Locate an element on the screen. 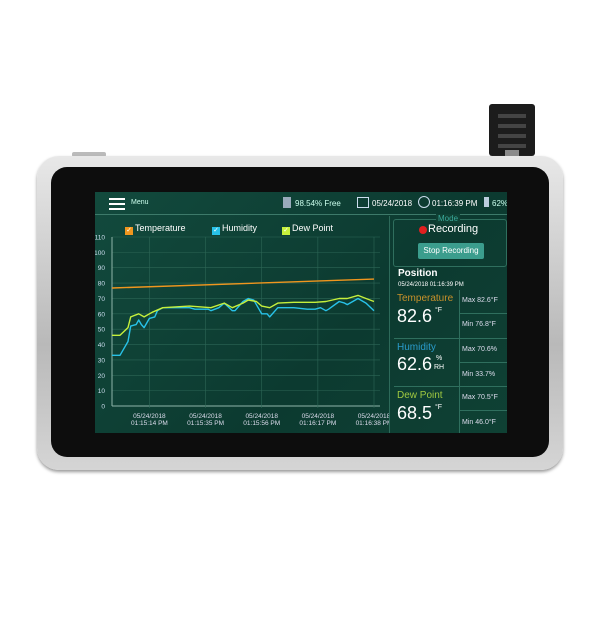 The image size is (600, 625). dew-point-label: Dew Point is located at coordinates (420, 395).